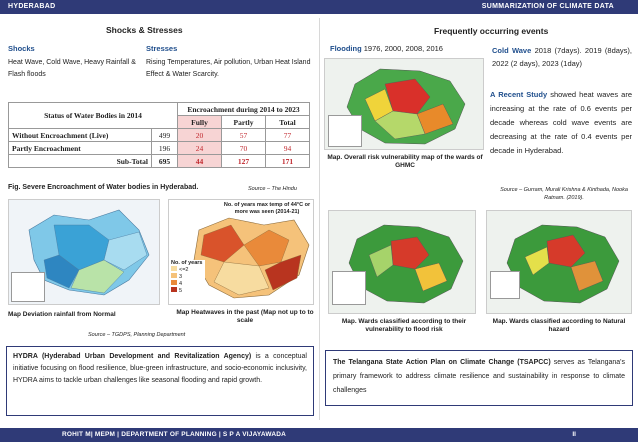 The height and width of the screenshot is (442, 638). What do you see at coordinates (512, 50) in the screenshot?
I see `cold-wave-label: Cold Wave` at bounding box center [512, 50].